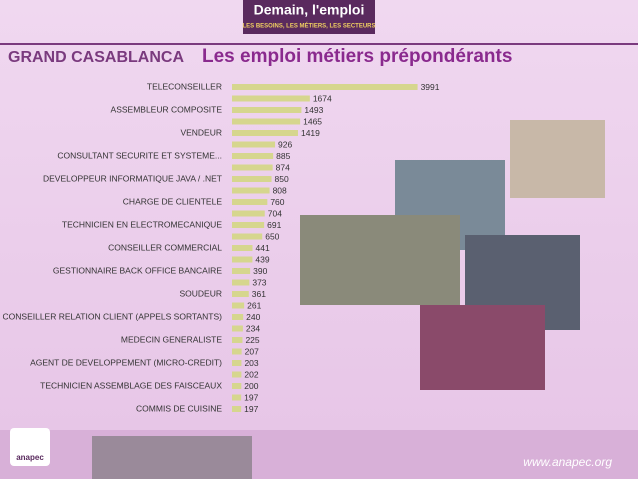  Describe the element at coordinates (172, 457) in the screenshot. I see `footer-photos` at that location.